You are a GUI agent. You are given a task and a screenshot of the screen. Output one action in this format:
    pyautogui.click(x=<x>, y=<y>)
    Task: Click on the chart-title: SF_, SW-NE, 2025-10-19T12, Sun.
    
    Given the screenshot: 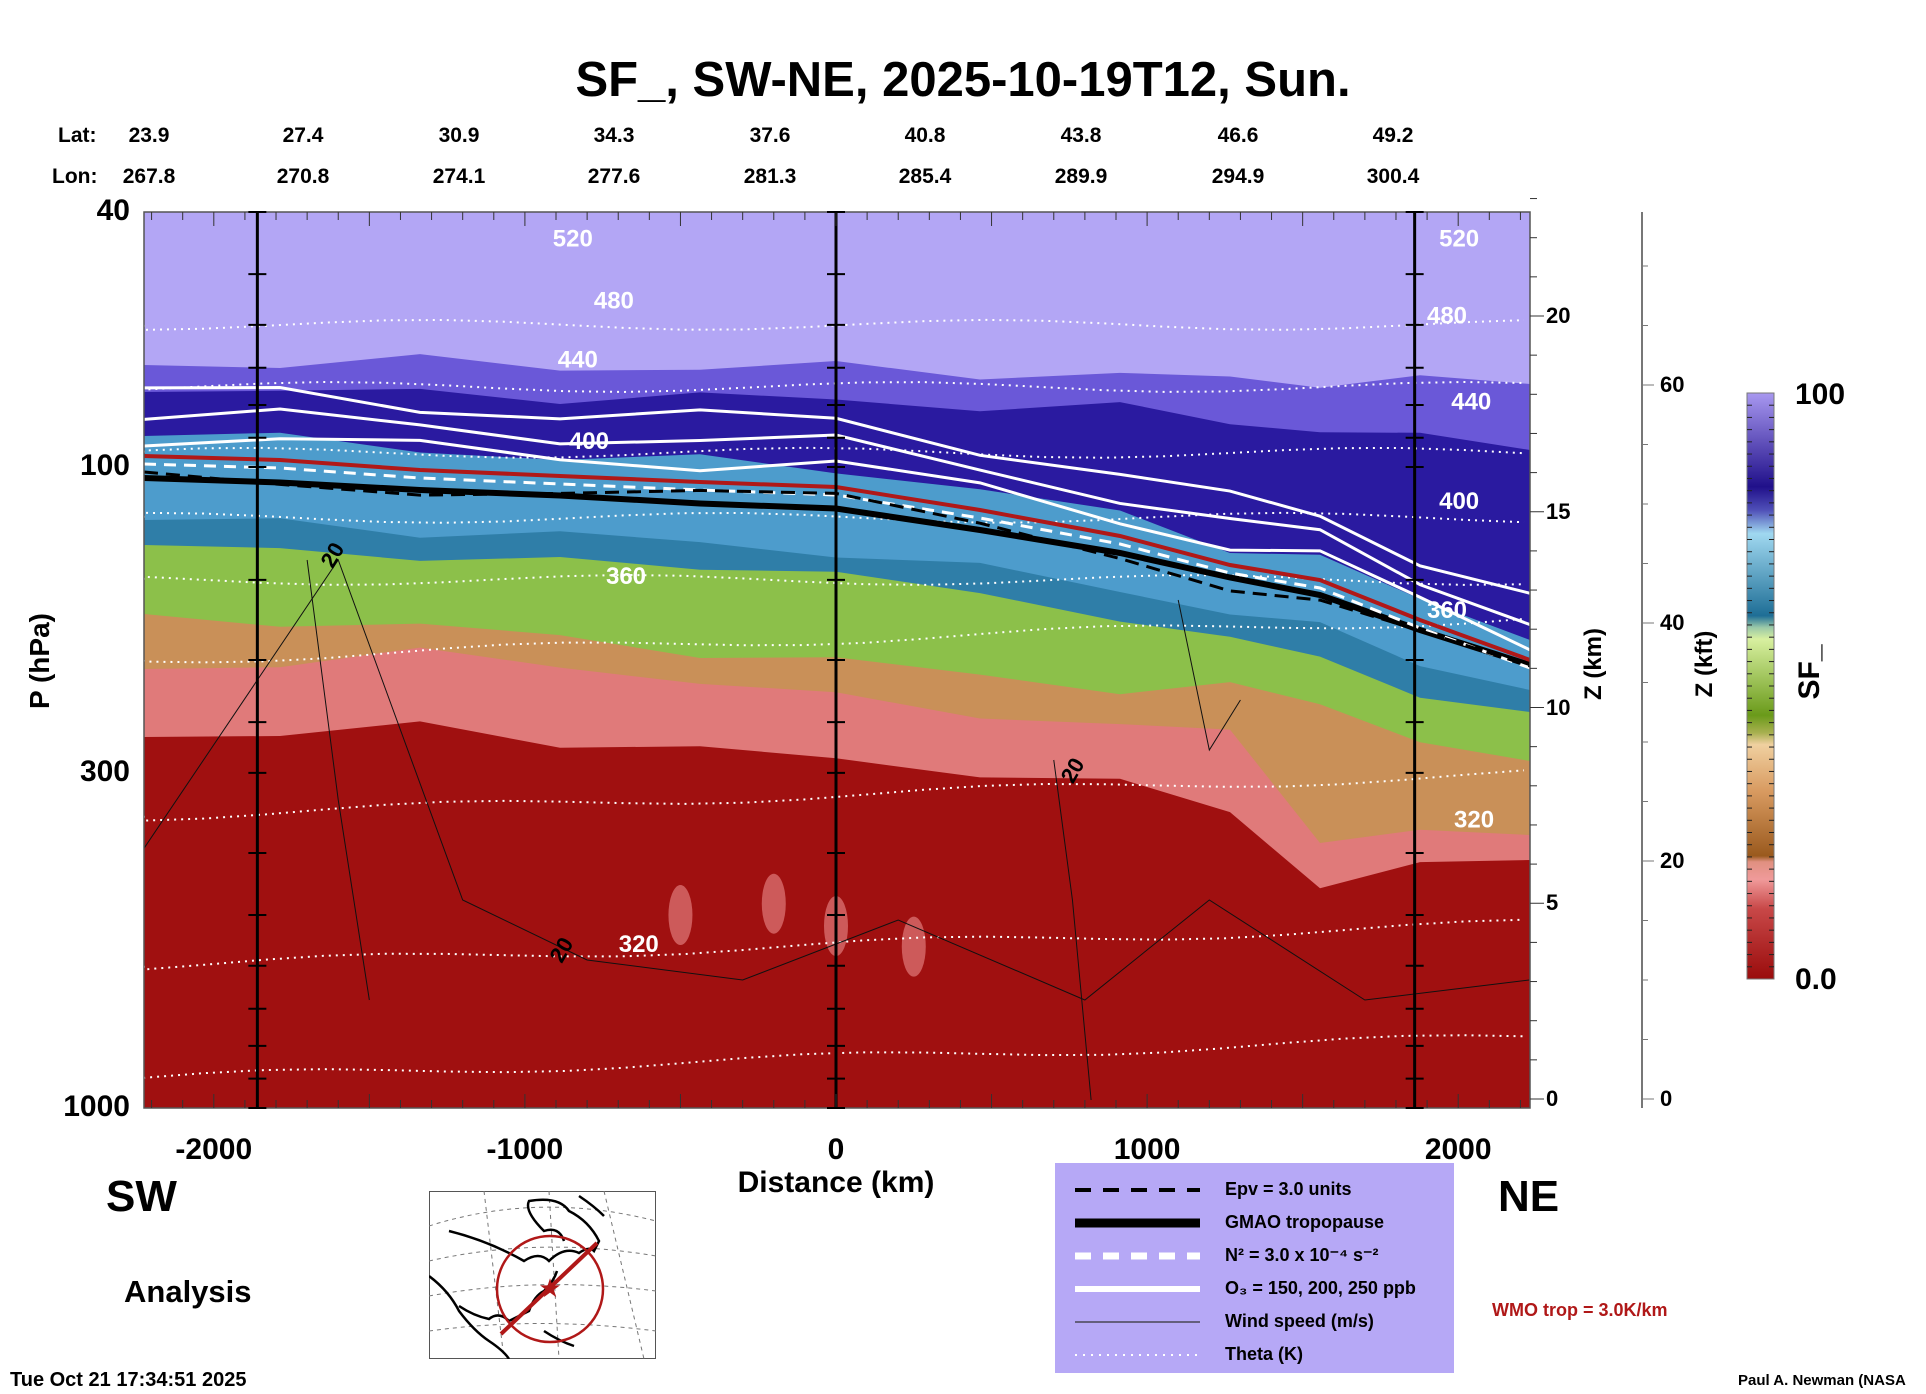 What is the action you would take?
    pyautogui.click(x=963, y=80)
    